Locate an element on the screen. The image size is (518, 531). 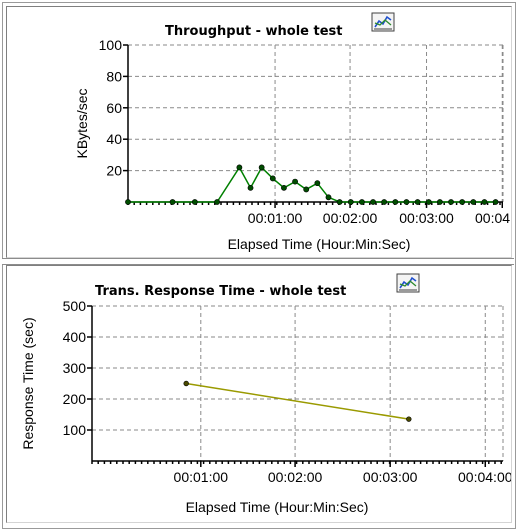
y-tick-label: 400 is located at coordinates (75, 337).